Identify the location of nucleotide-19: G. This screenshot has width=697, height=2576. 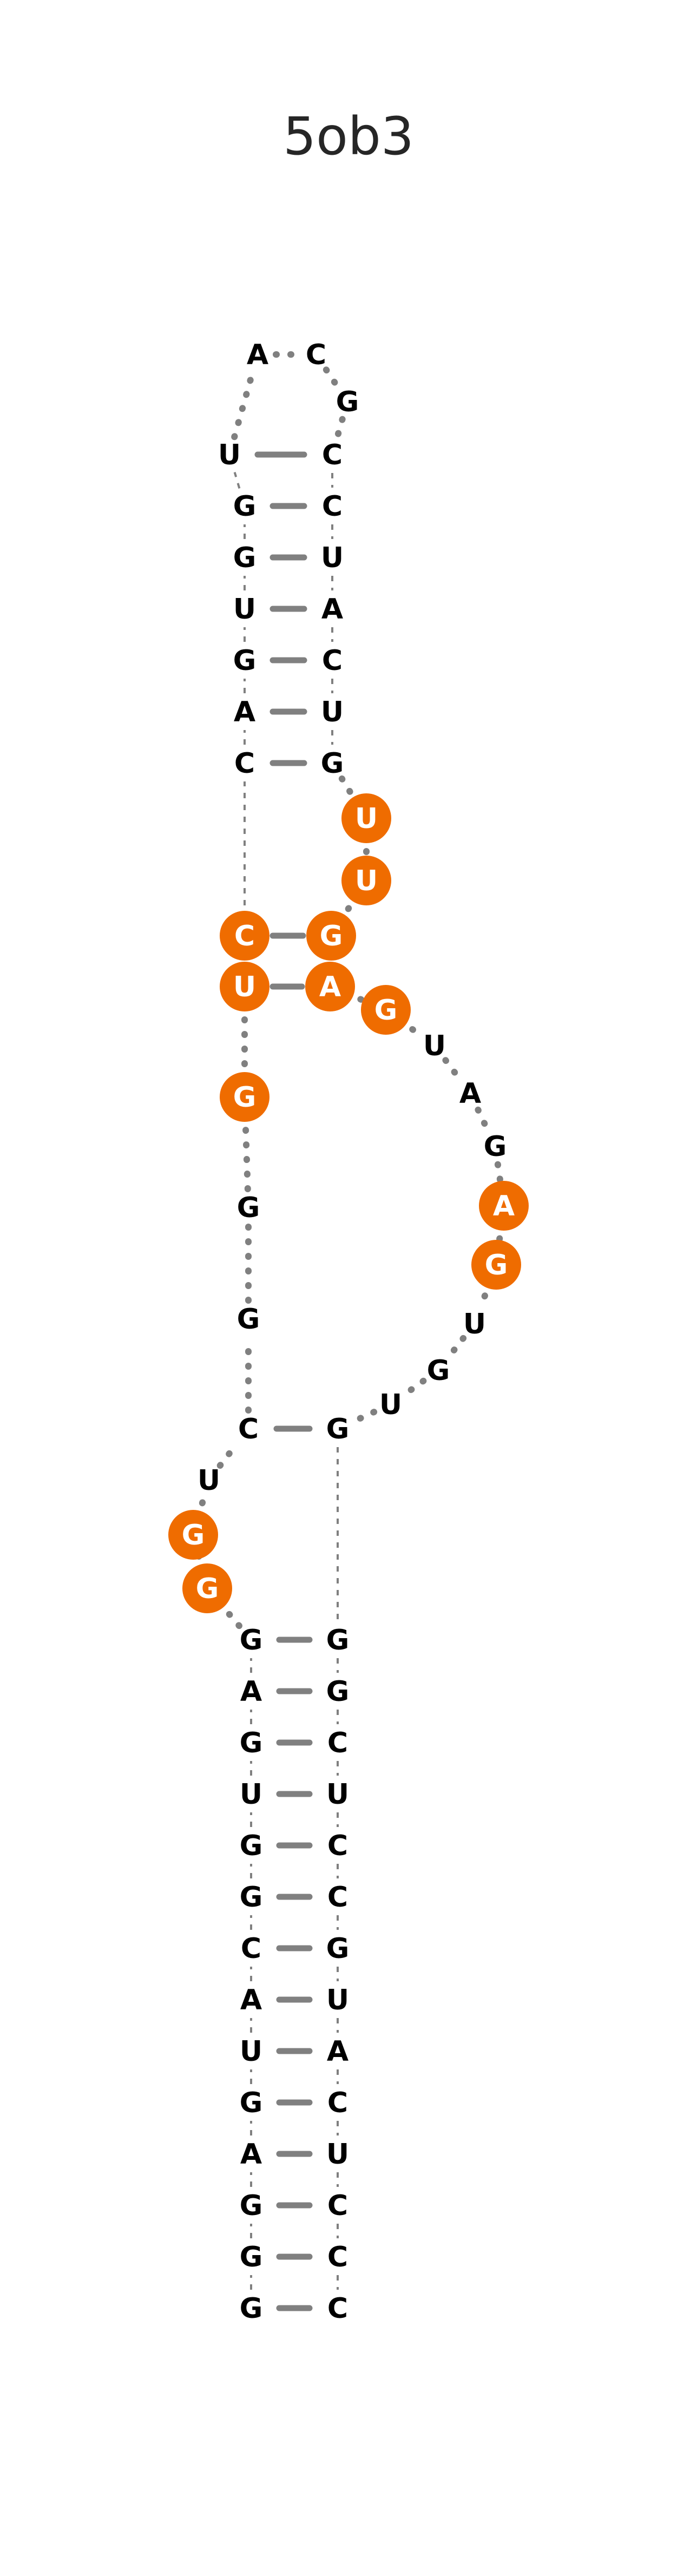
(248, 1208).